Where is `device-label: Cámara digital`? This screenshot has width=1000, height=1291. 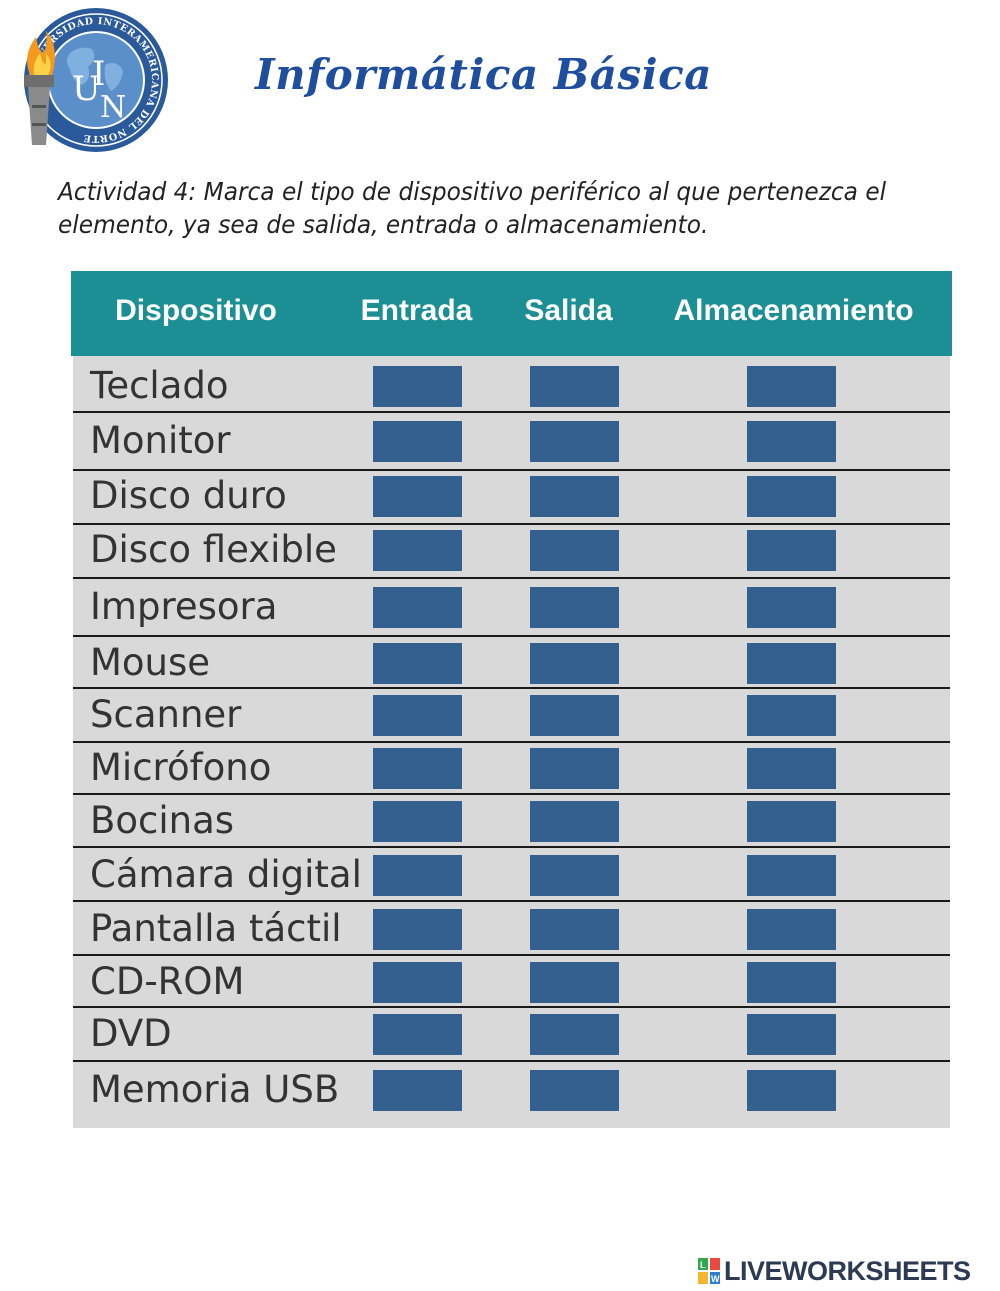
device-label: Cámara digital is located at coordinates (226, 874).